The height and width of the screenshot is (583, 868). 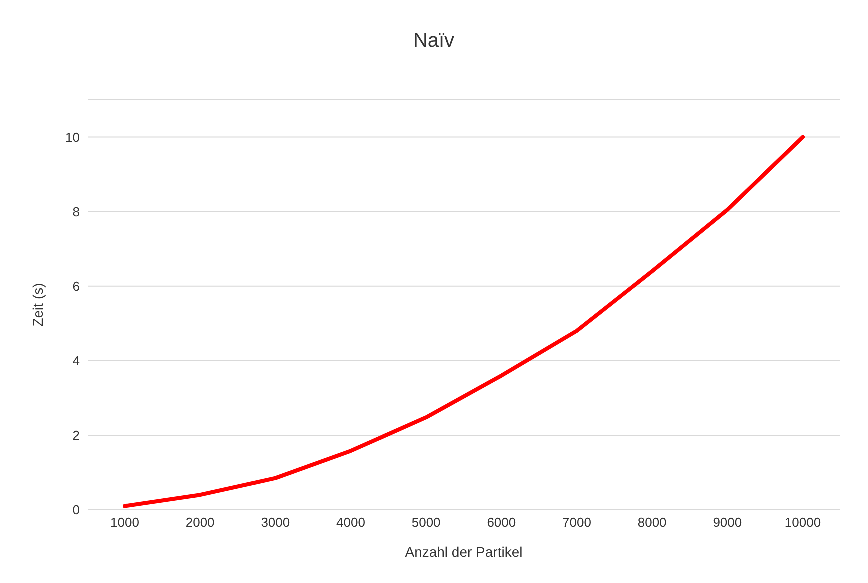 I want to click on y-tick-label: 4, so click(x=76, y=361).